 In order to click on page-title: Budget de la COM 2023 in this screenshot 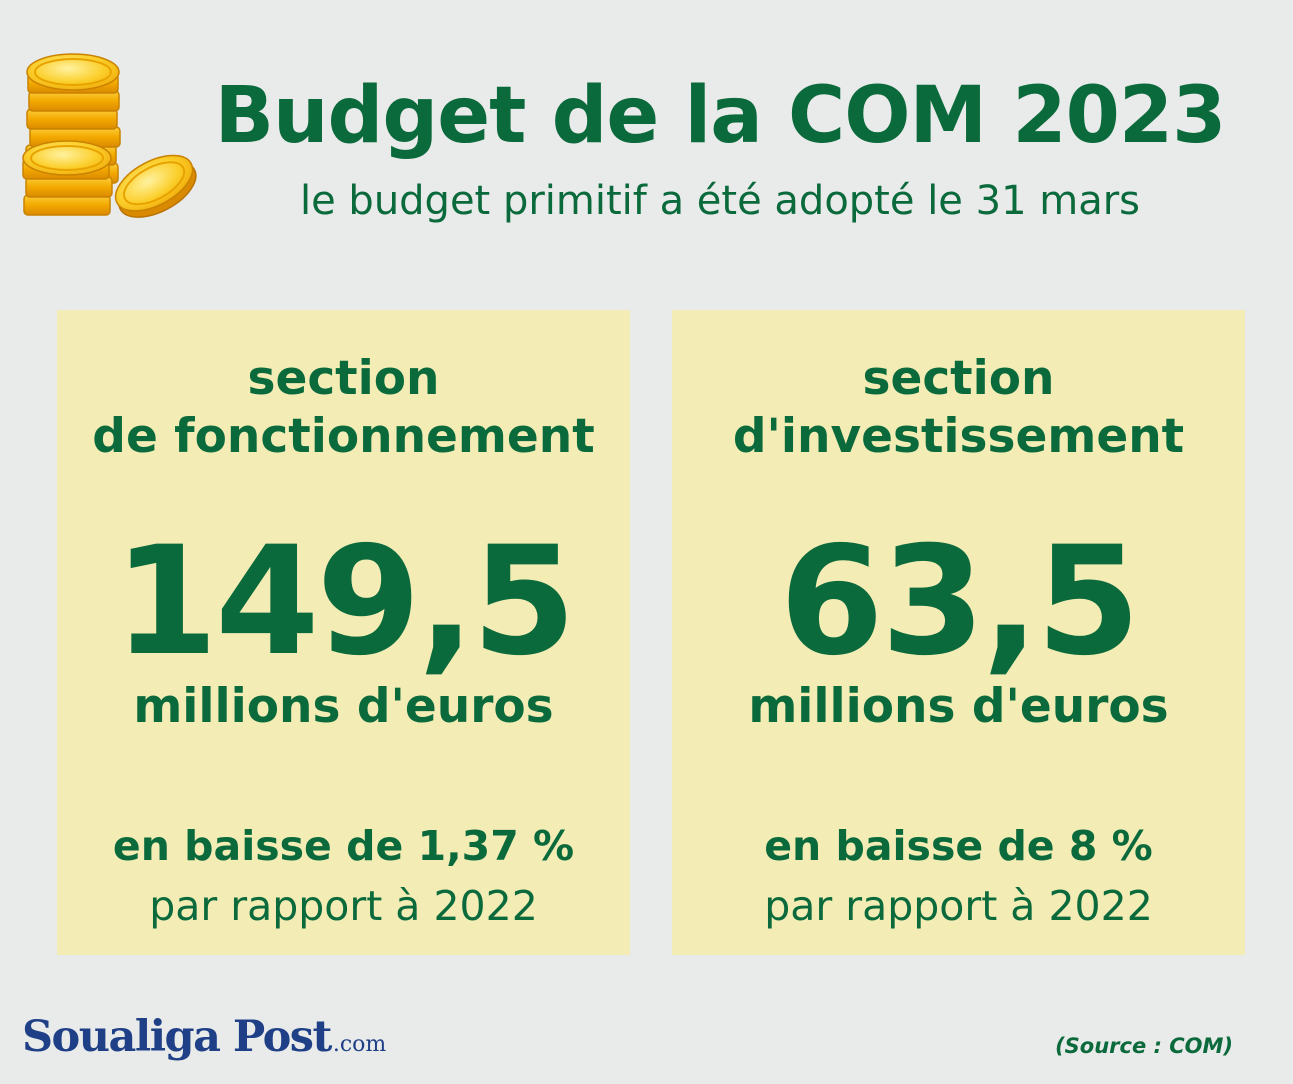, I will do `click(720, 116)`.